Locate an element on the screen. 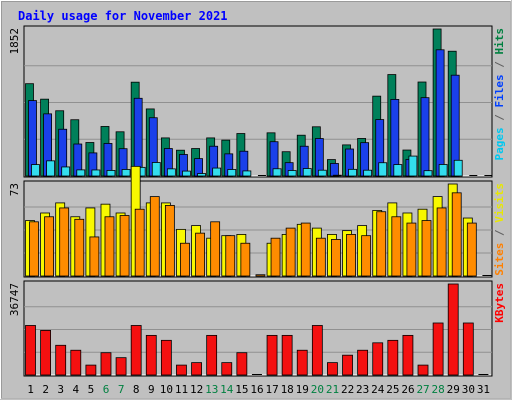  x-tick-14: 14 is located at coordinates (227, 389).